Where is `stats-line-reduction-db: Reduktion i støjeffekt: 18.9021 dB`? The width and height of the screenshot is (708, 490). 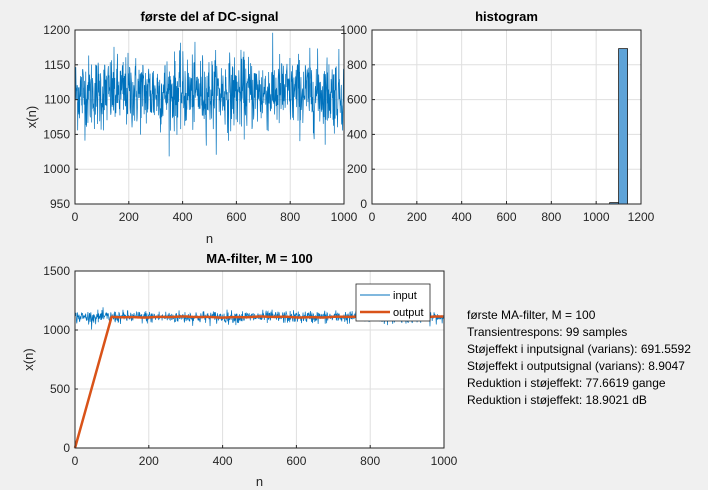
stats-line-reduction-db: Reduktion i støjeffekt: 18.9021 dB is located at coordinates (557, 400).